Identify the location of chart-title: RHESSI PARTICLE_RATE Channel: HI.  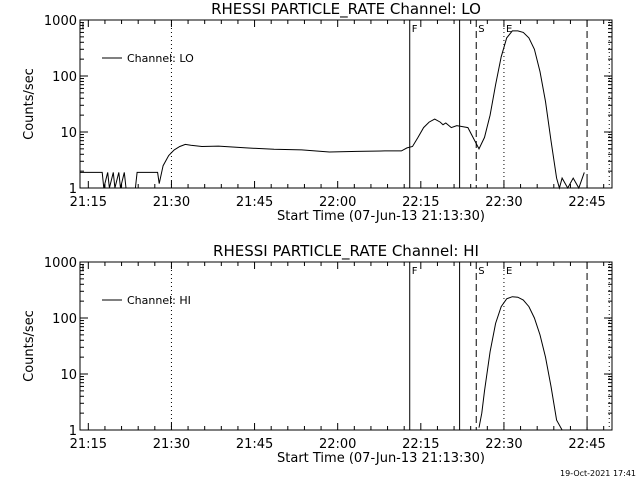
(346, 251).